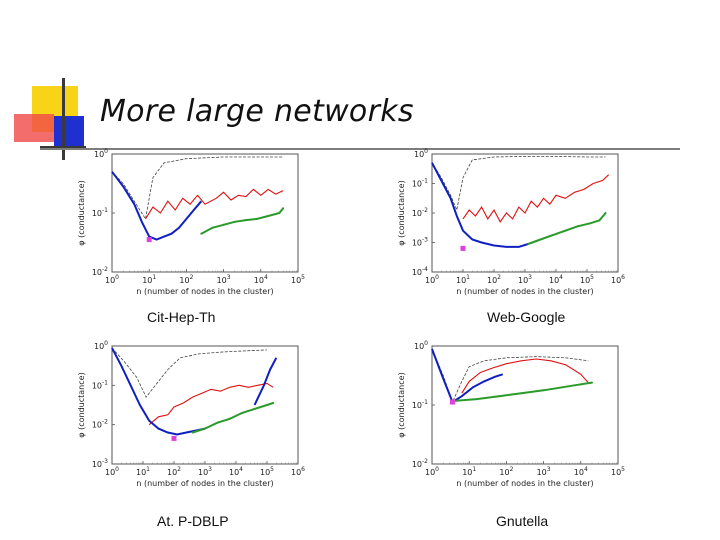 The height and width of the screenshot is (540, 720). I want to click on slide-title: More large networks, so click(257, 111).